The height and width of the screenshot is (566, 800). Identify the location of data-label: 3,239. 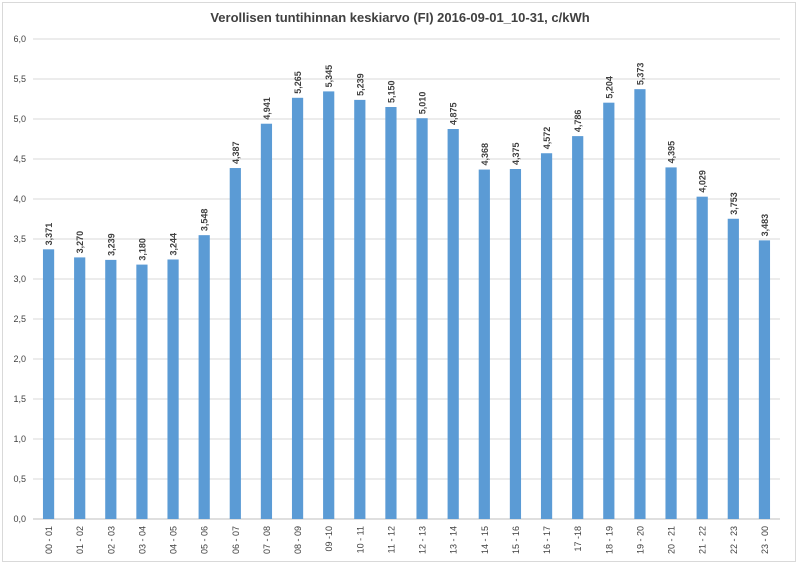
(111, 244).